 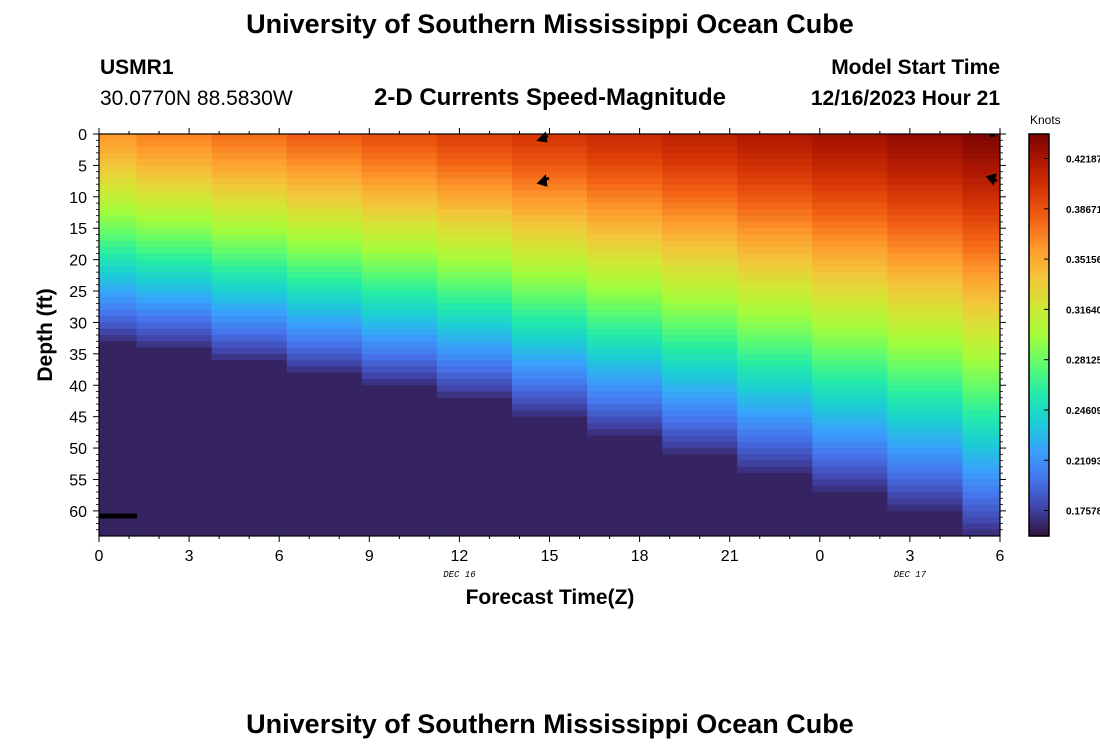 What do you see at coordinates (1083, 512) in the screenshot?
I see `colorbar-tick-label: 0.17578` at bounding box center [1083, 512].